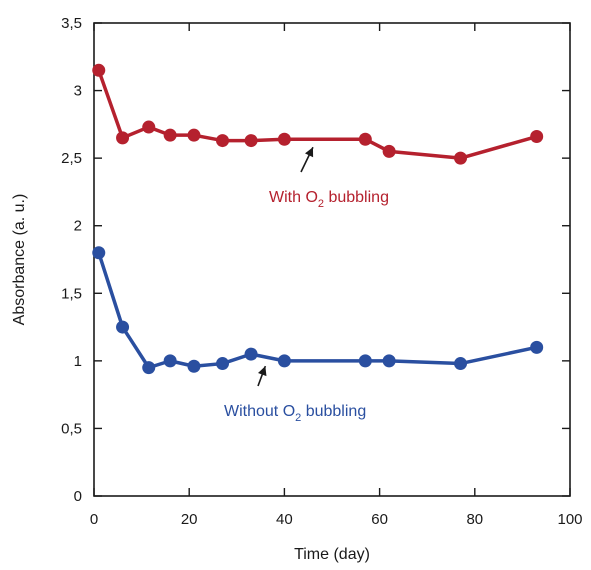 The width and height of the screenshot is (591, 570). I want to click on y-tick-label: 3, so click(78, 91).